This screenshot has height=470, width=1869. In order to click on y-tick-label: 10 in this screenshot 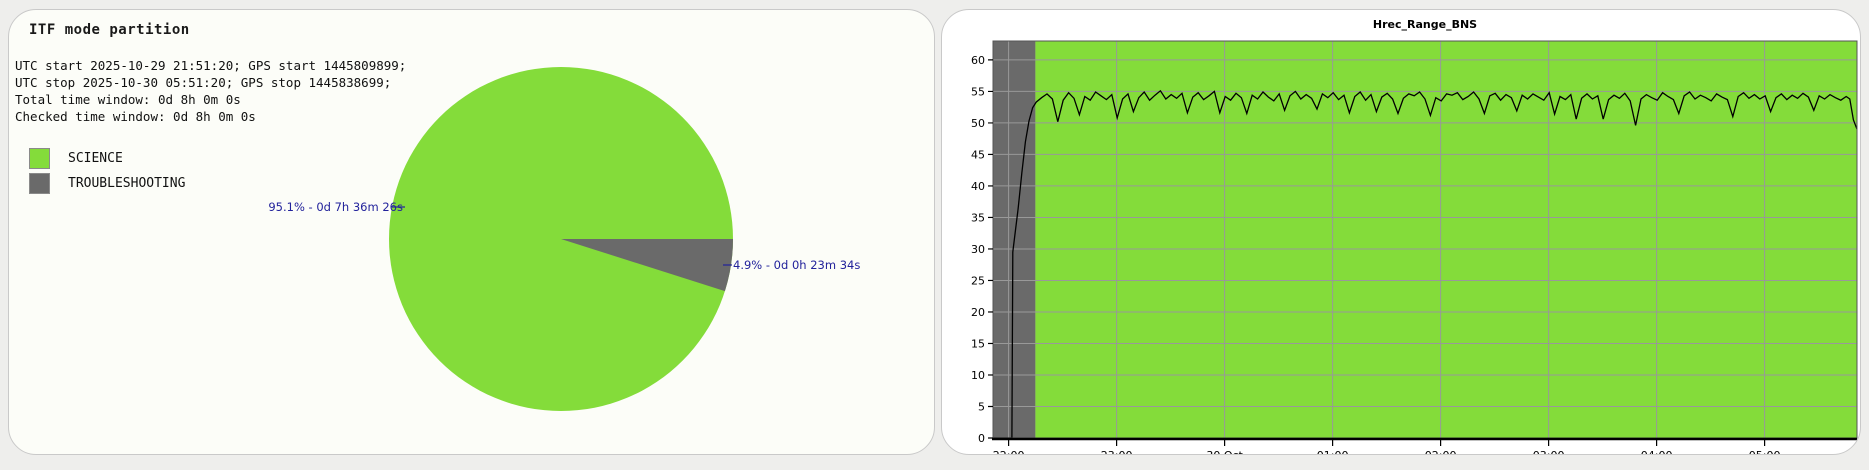, I will do `click(978, 375)`.